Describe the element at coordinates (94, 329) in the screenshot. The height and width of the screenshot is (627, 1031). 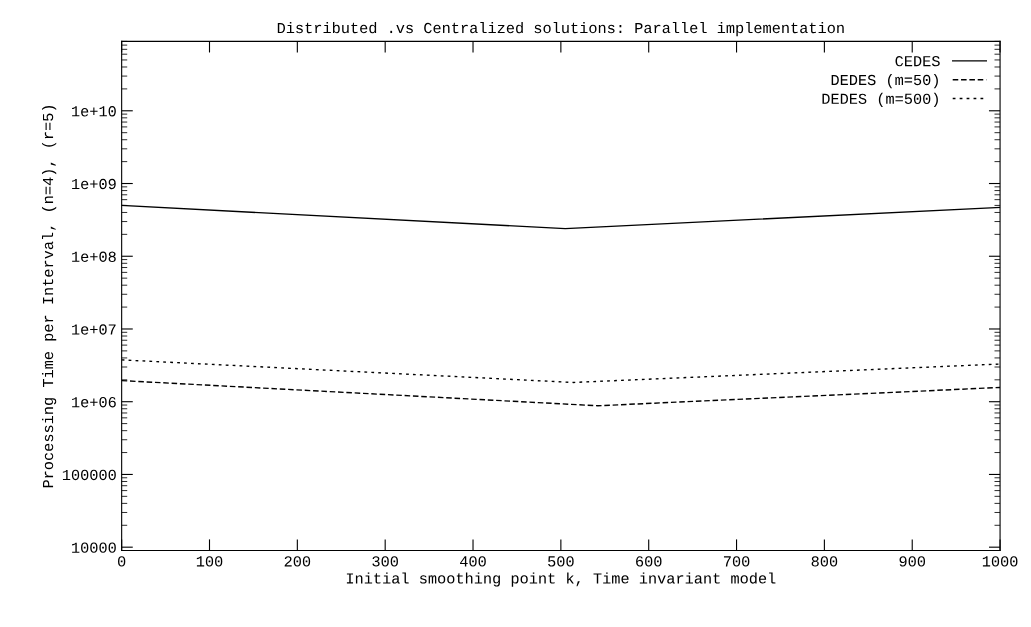
I see `y-tick-label: 1e+07` at that location.